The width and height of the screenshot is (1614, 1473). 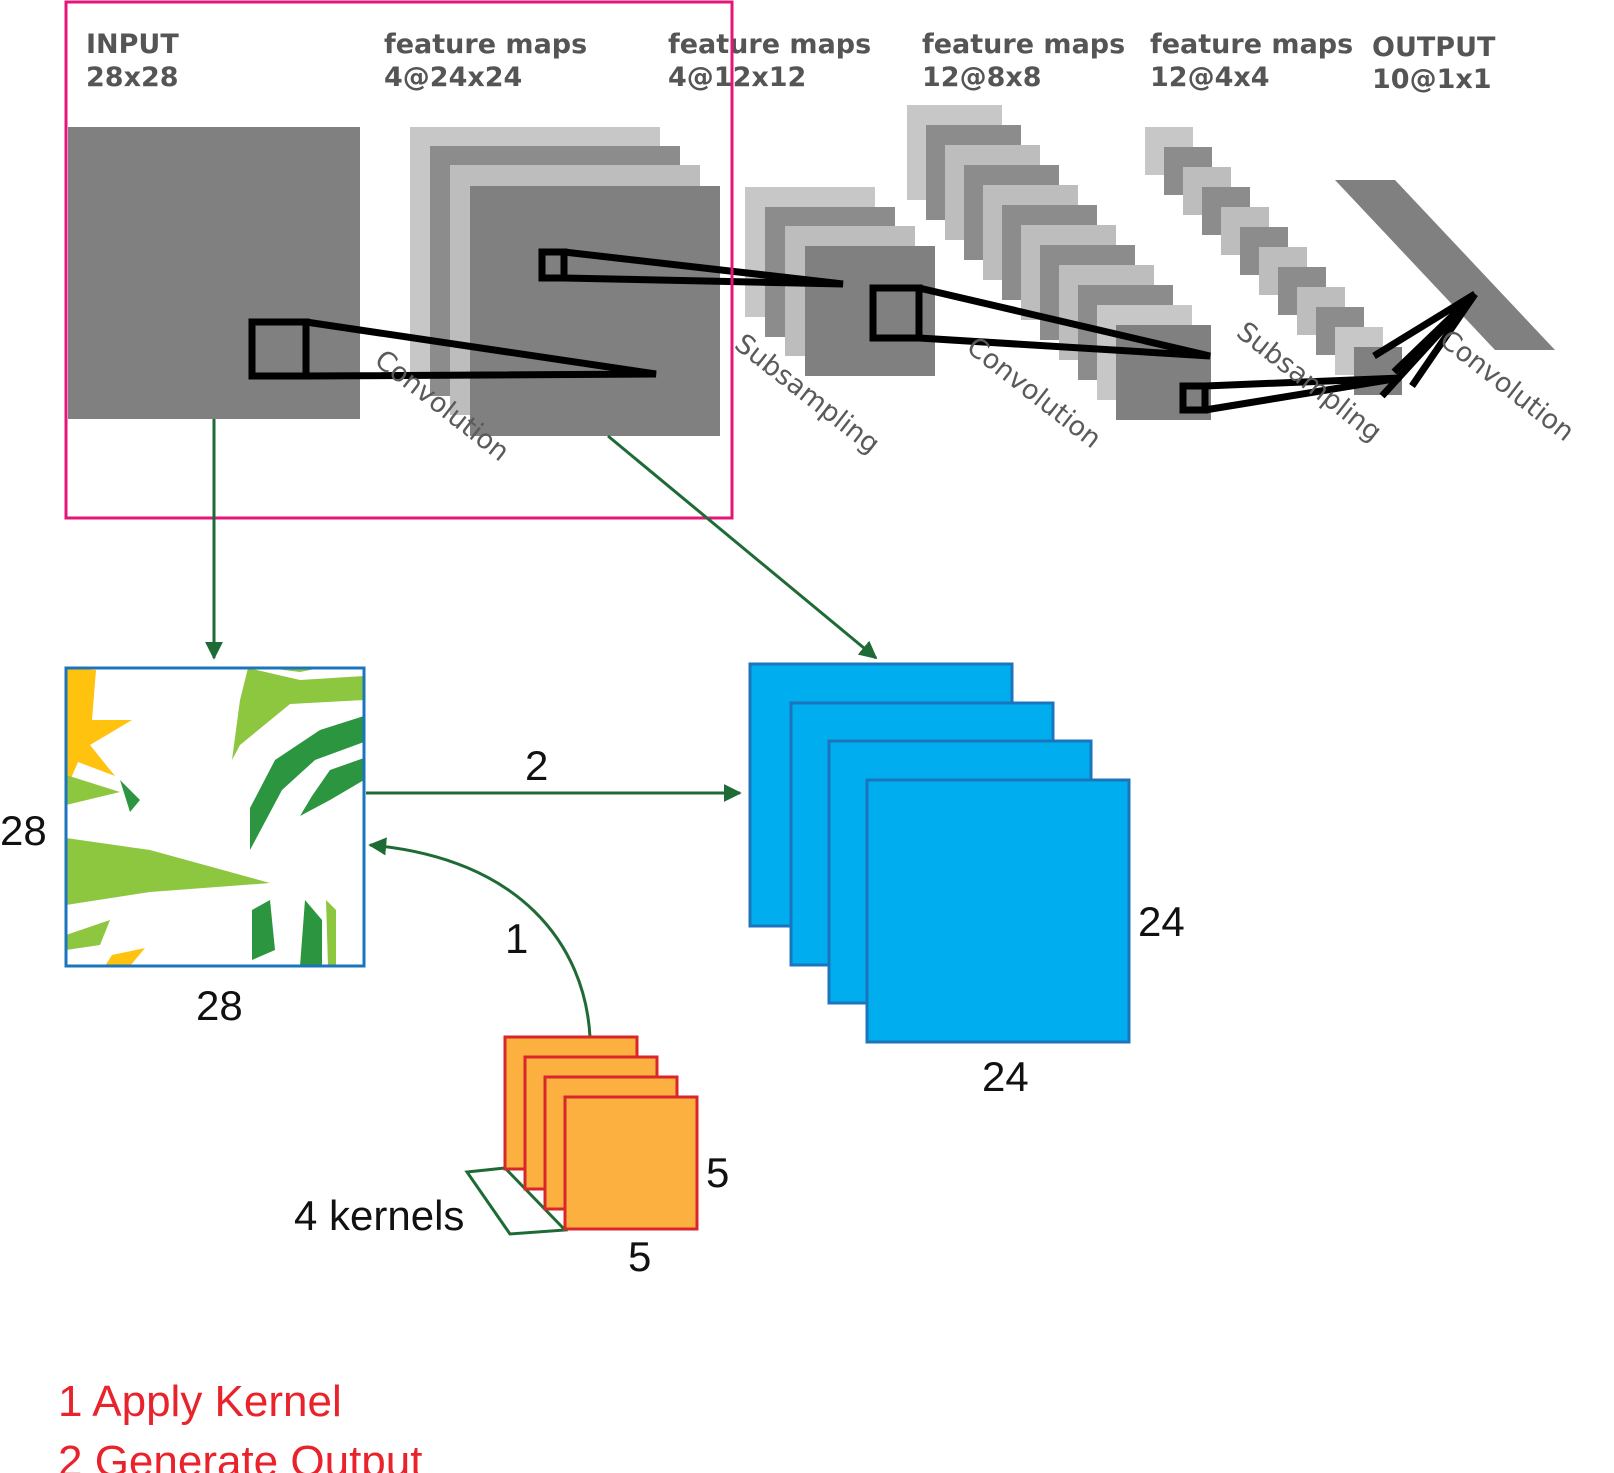 What do you see at coordinates (132, 44) in the screenshot?
I see `layer-title: INPUT` at bounding box center [132, 44].